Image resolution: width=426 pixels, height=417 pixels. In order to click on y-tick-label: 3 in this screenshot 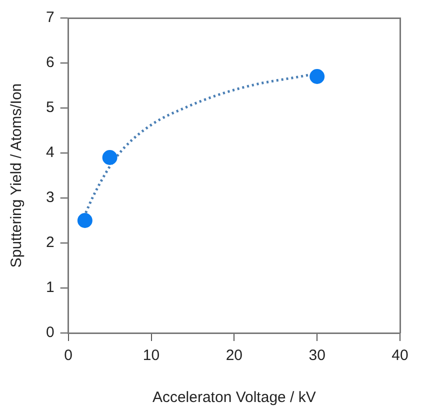, I will do `click(50, 197)`.